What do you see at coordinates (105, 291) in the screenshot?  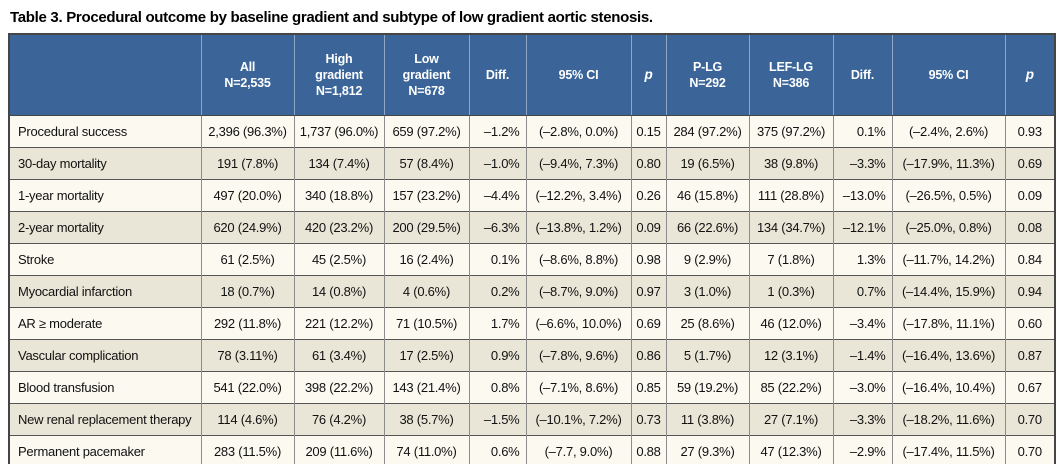 I see `row-label: Myocardial infarction` at bounding box center [105, 291].